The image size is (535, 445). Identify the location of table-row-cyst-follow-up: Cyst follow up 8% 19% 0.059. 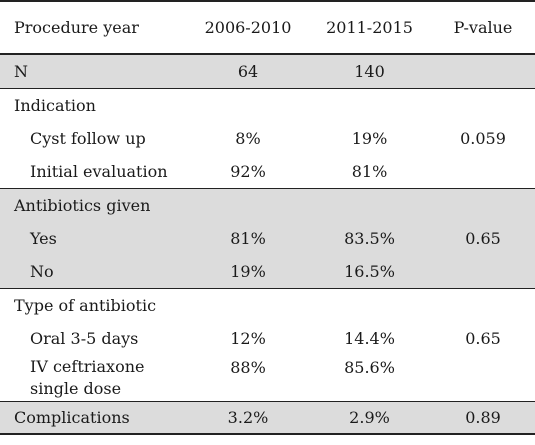
(267, 138).